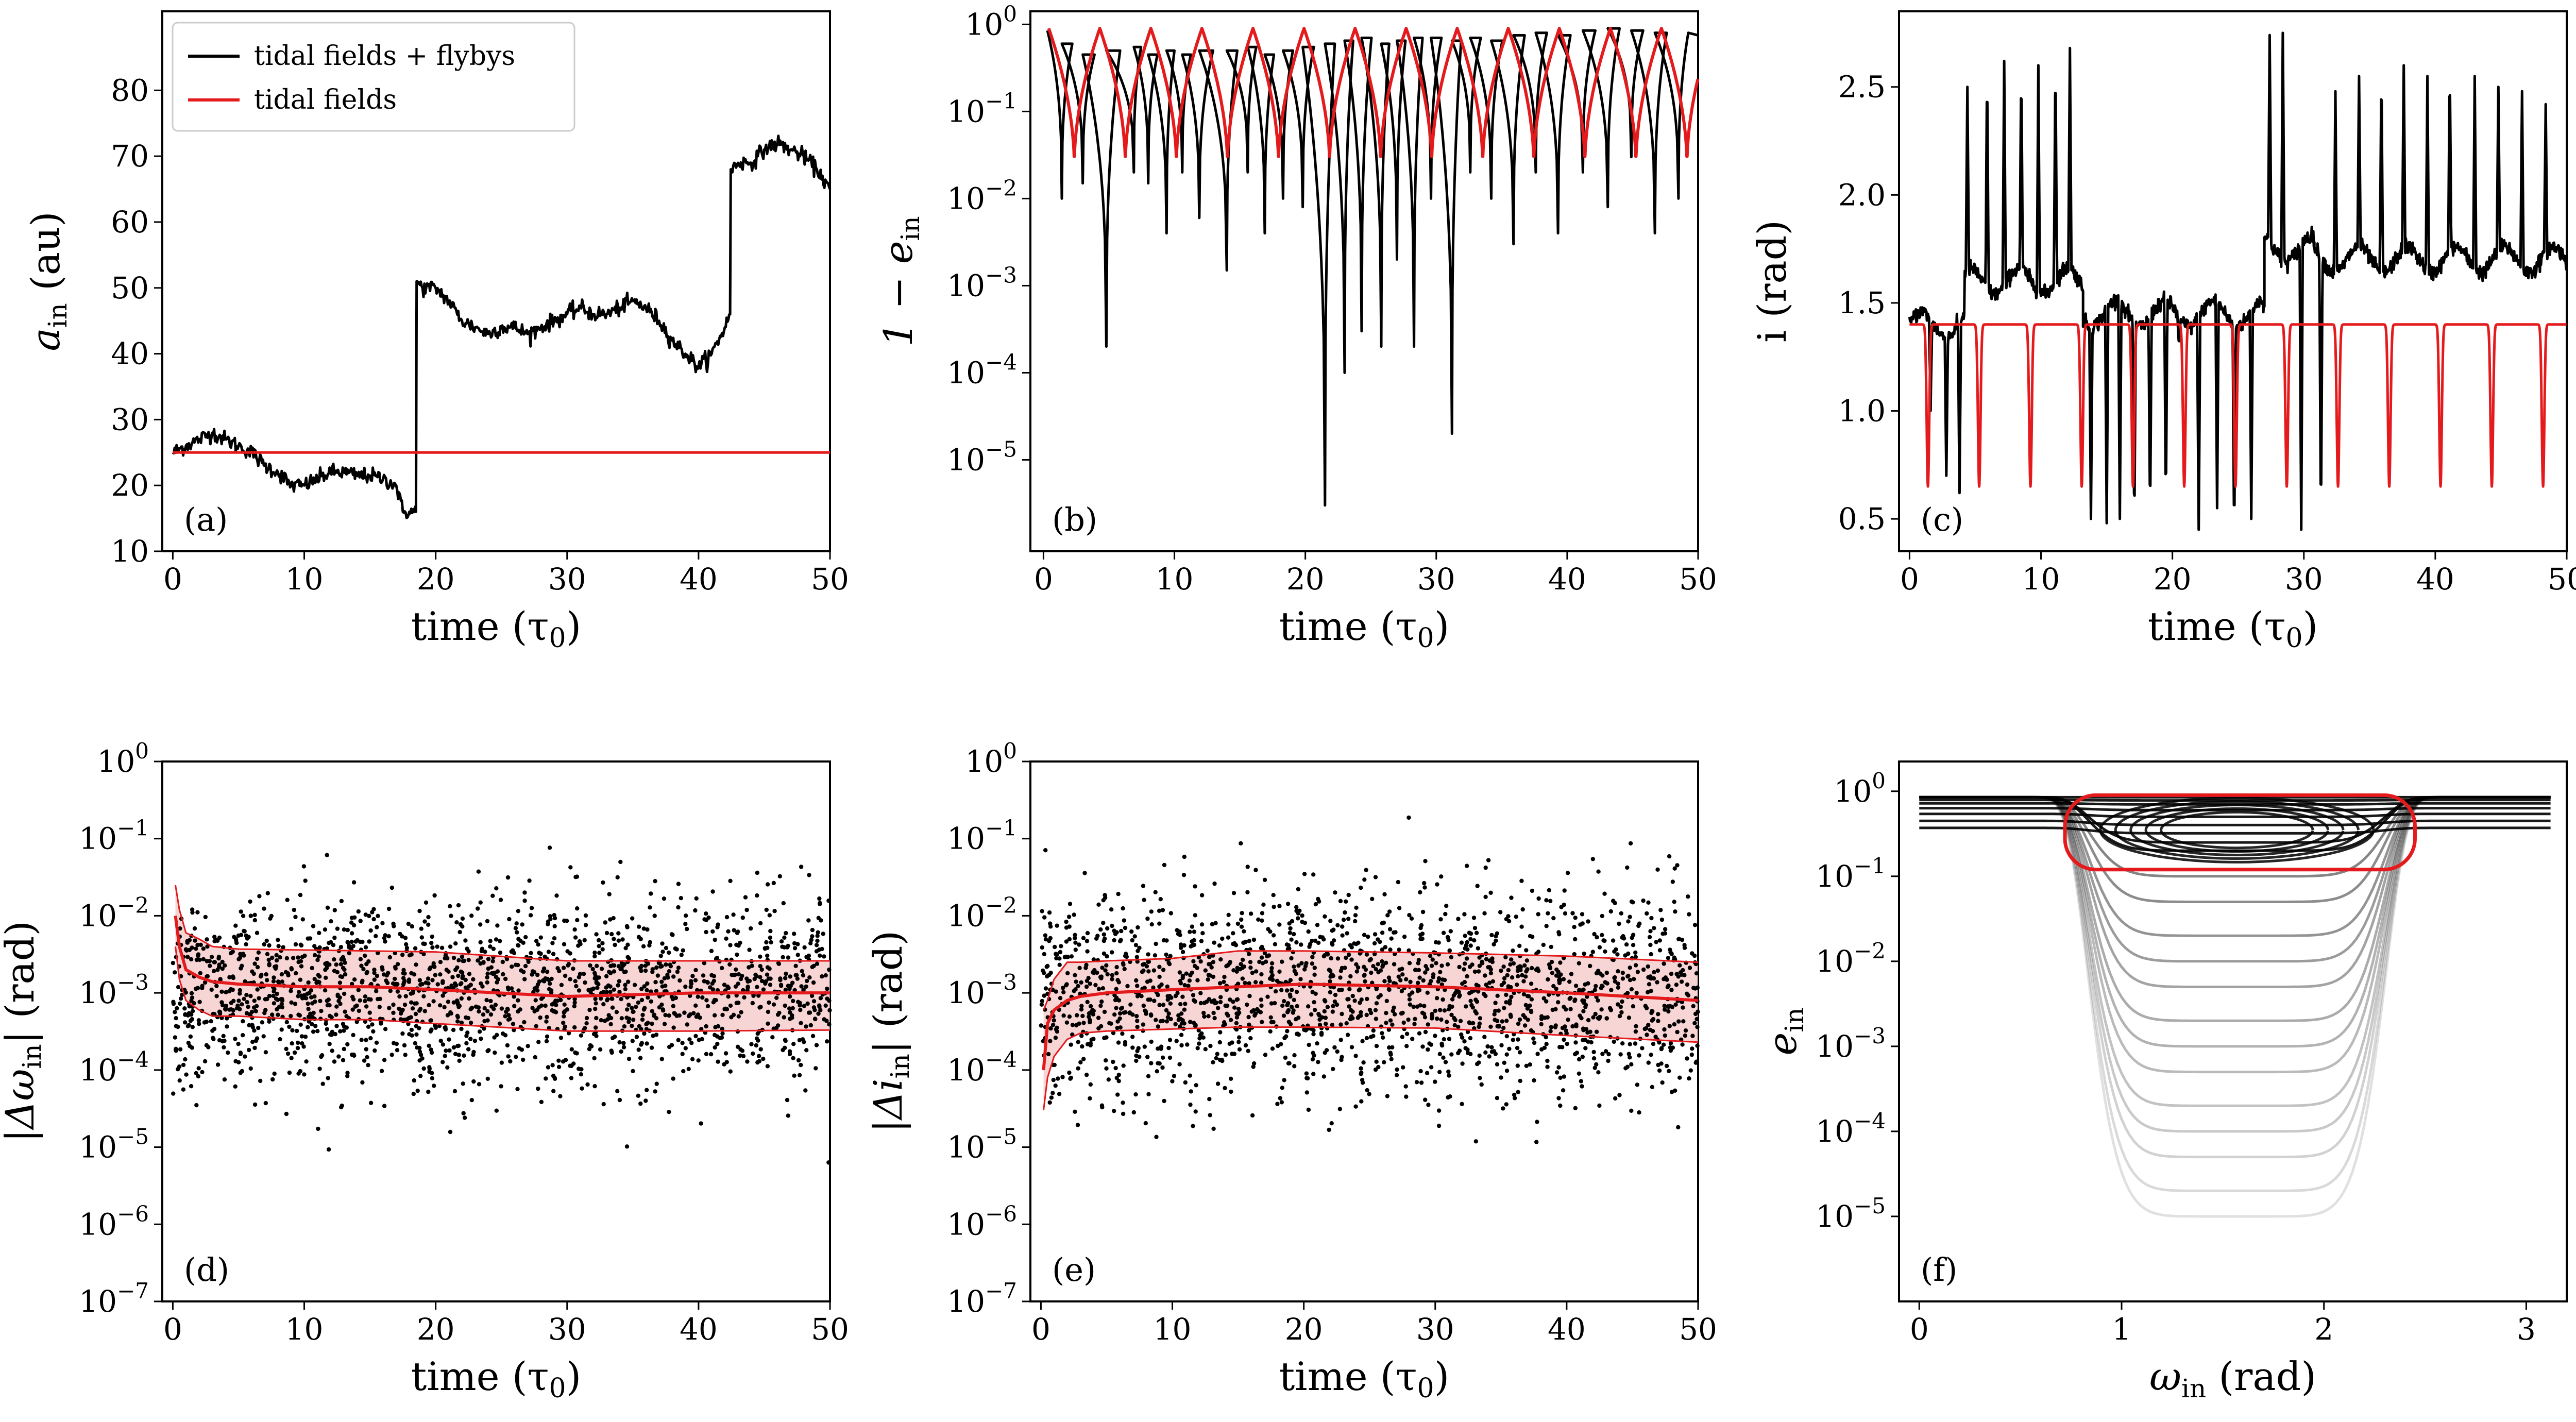  What do you see at coordinates (2233, 1031) in the screenshot?
I see `plot-frame` at bounding box center [2233, 1031].